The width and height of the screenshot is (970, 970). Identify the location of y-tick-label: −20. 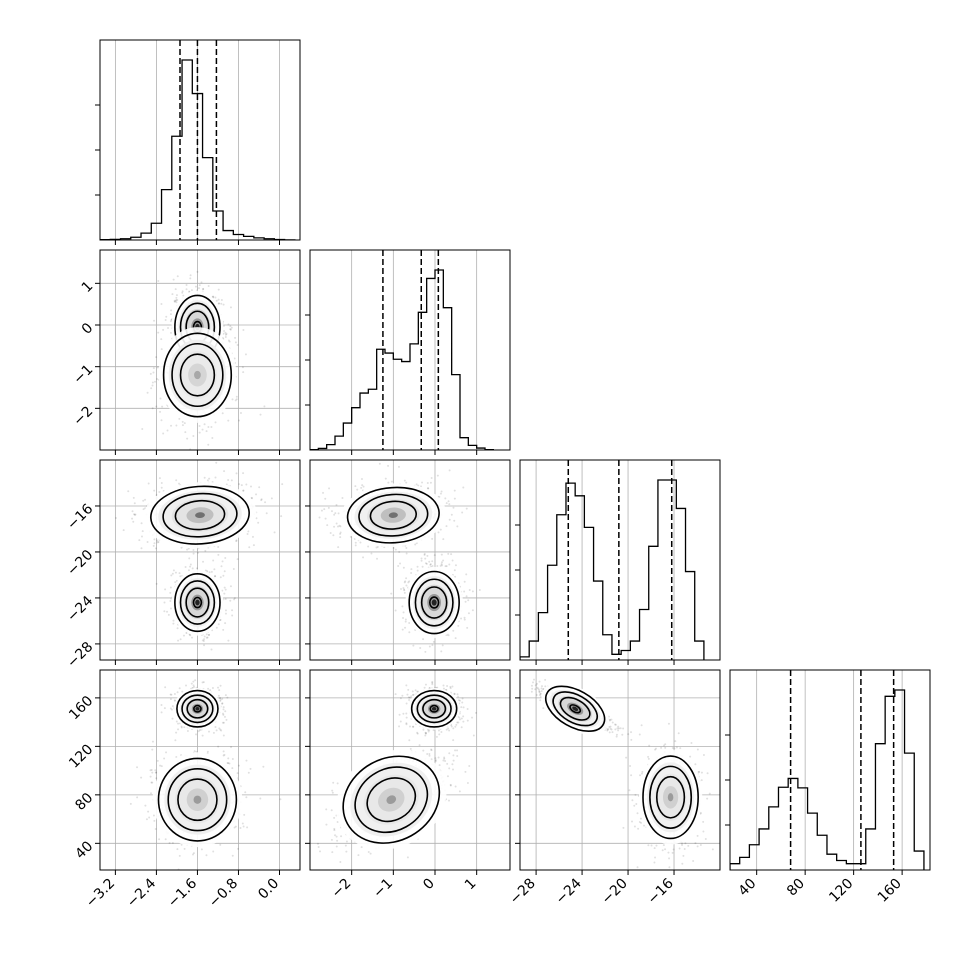
(80, 563).